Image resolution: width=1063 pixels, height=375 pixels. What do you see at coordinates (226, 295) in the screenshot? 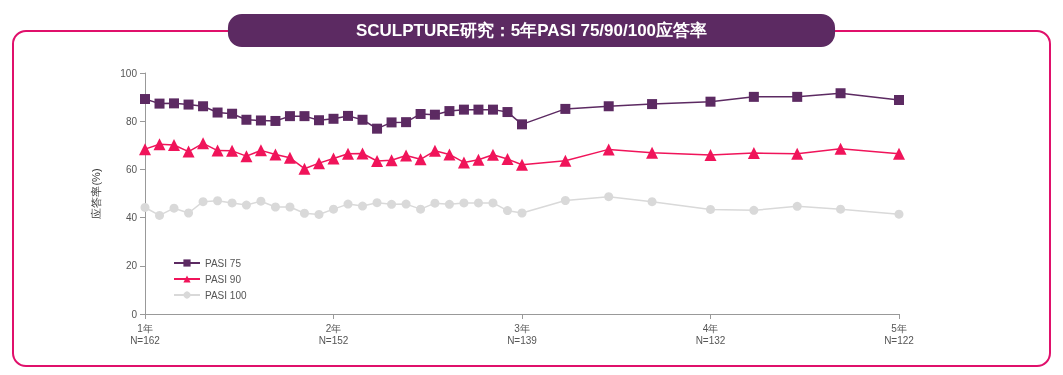
I see `legend-label: PASI 100` at bounding box center [226, 295].